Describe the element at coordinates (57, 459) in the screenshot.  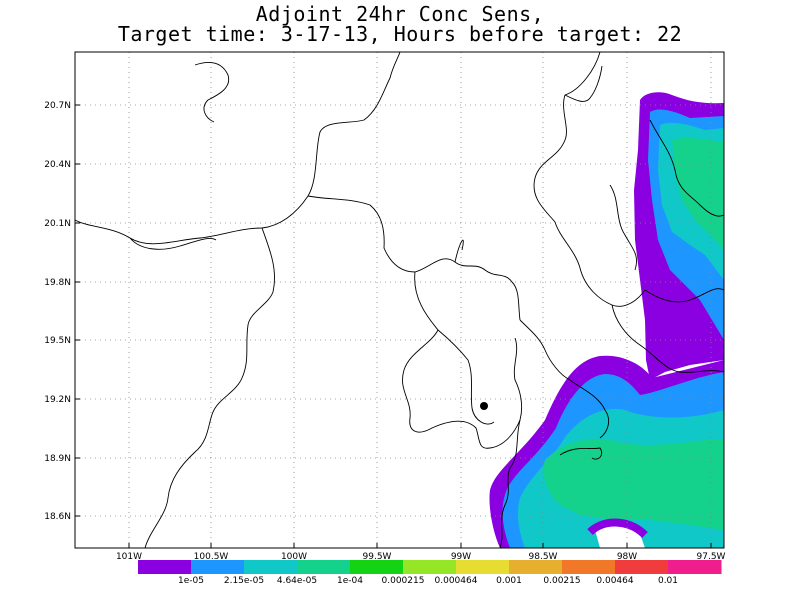
I see `lat-tick-label: 18.9N` at that location.